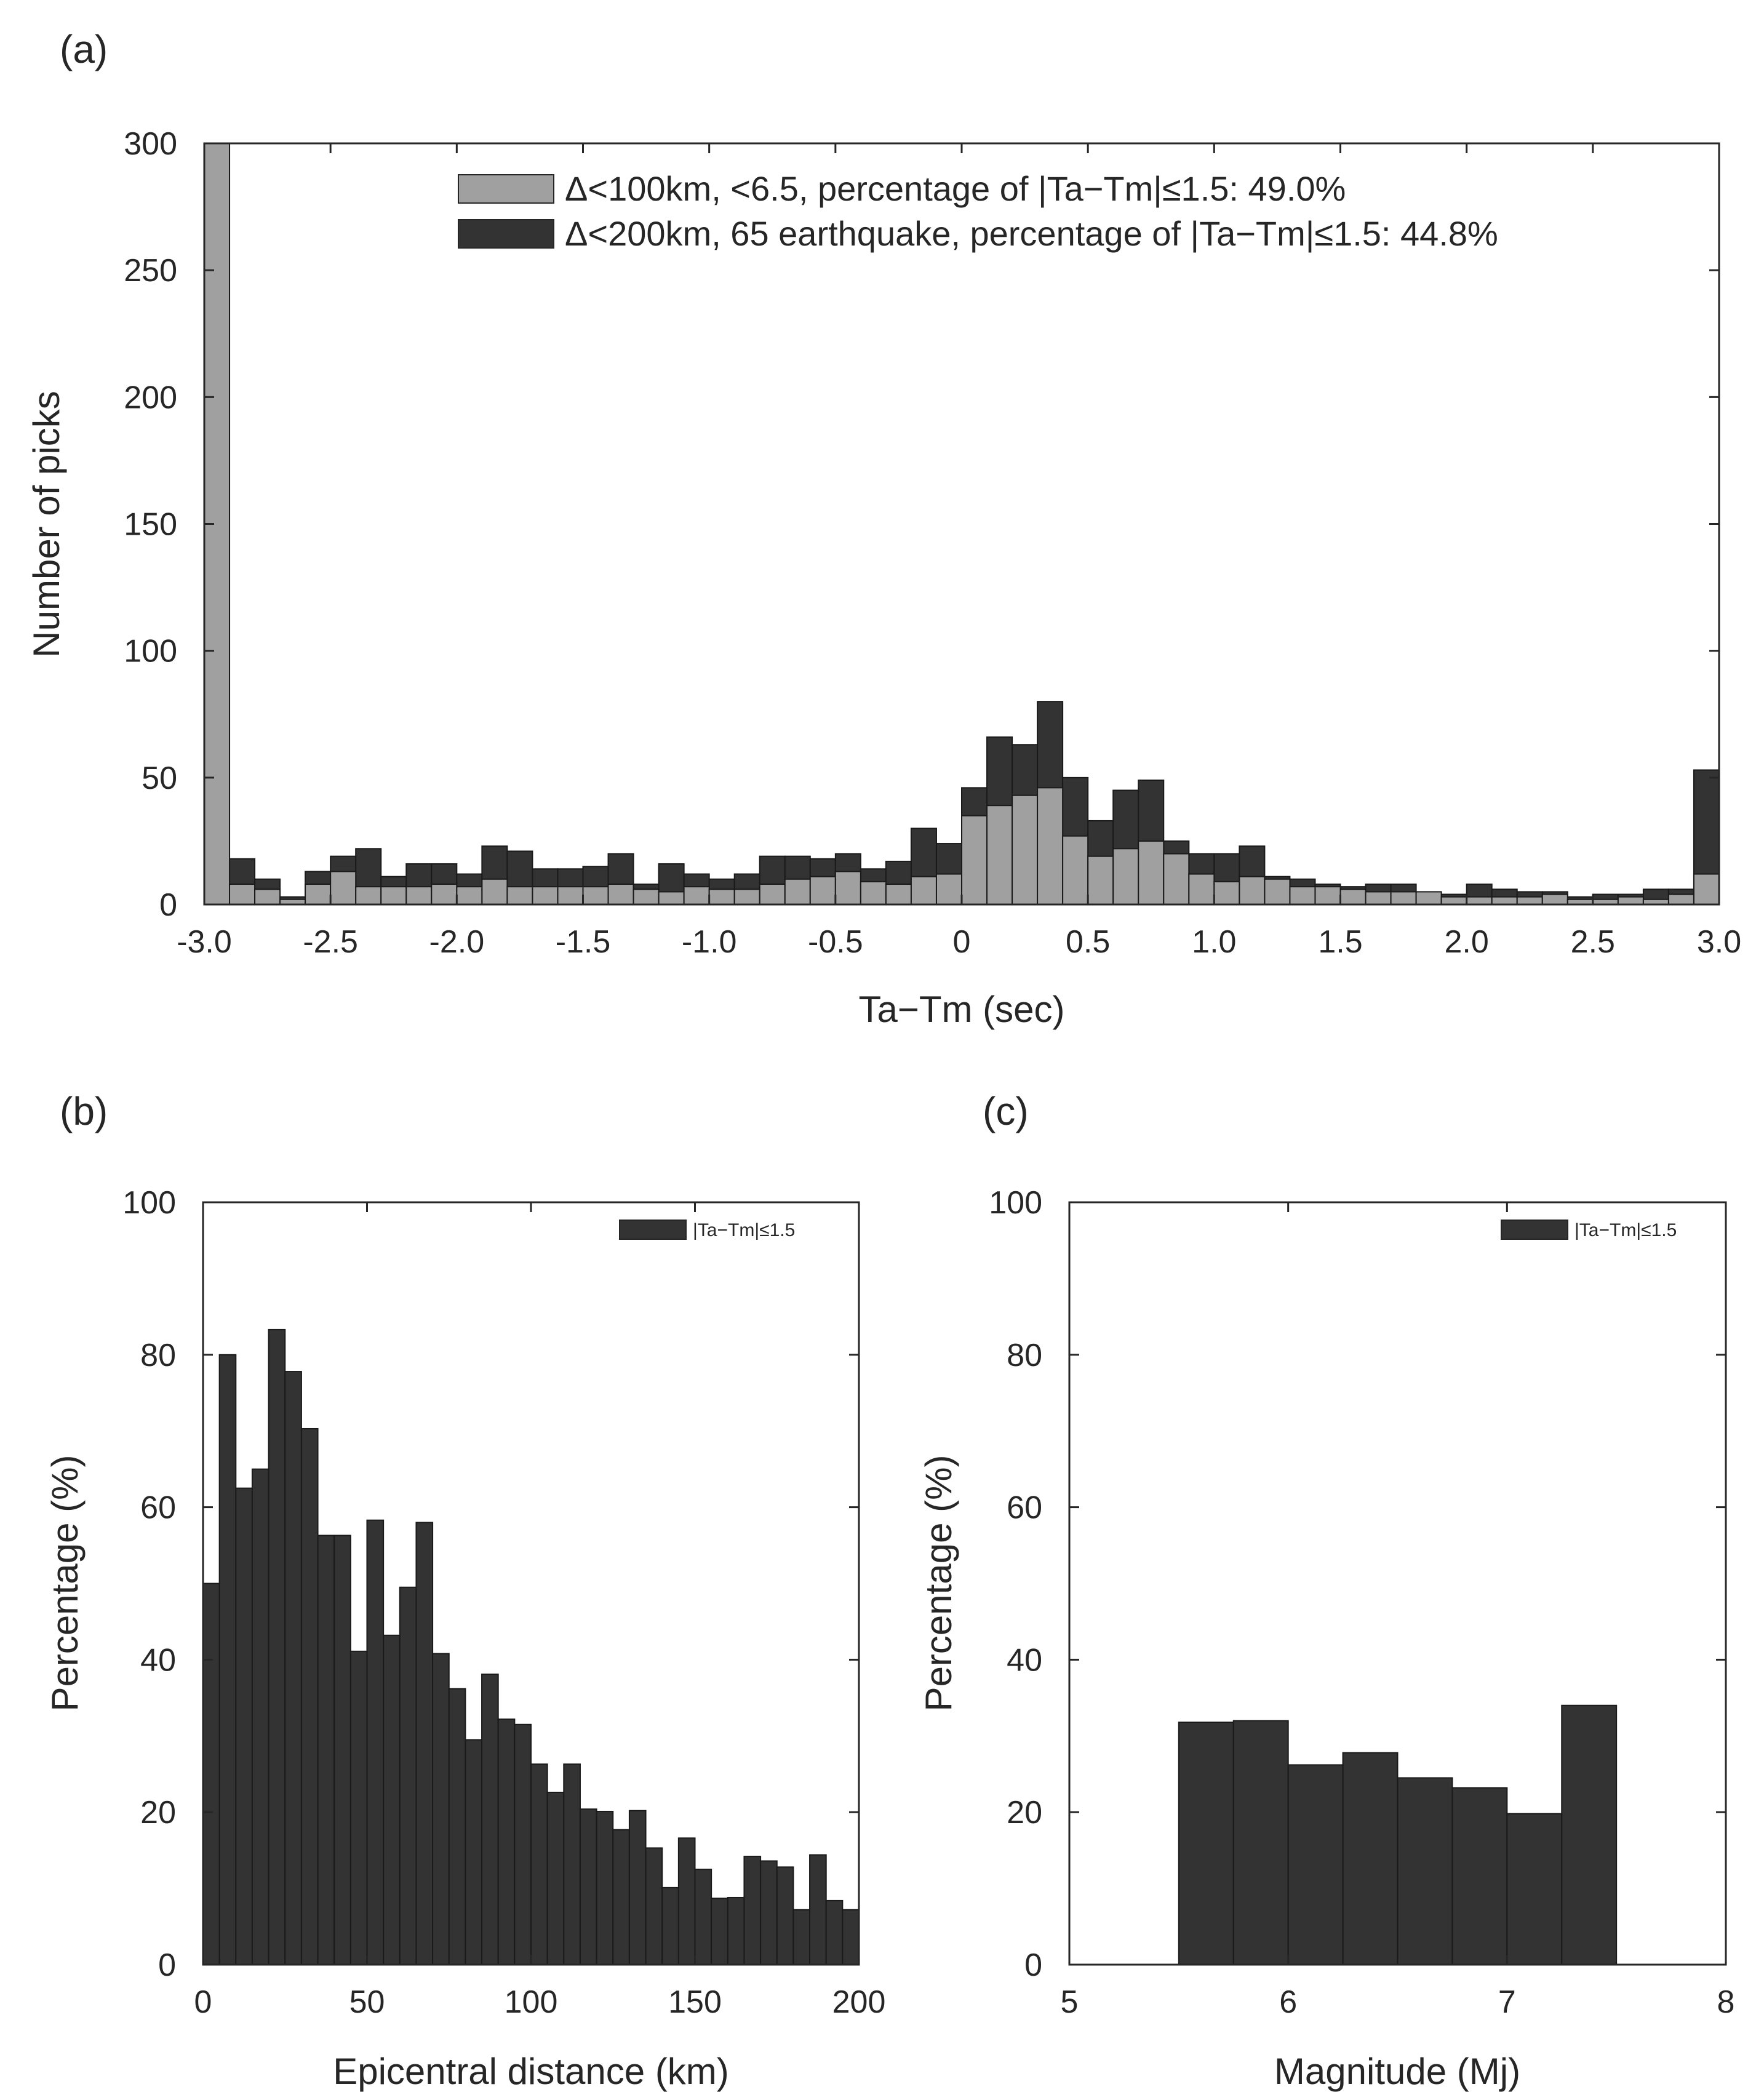 Image resolution: width=1756 pixels, height=2100 pixels. I want to click on panel-a-xtick-label-0: -3.0, so click(204, 942).